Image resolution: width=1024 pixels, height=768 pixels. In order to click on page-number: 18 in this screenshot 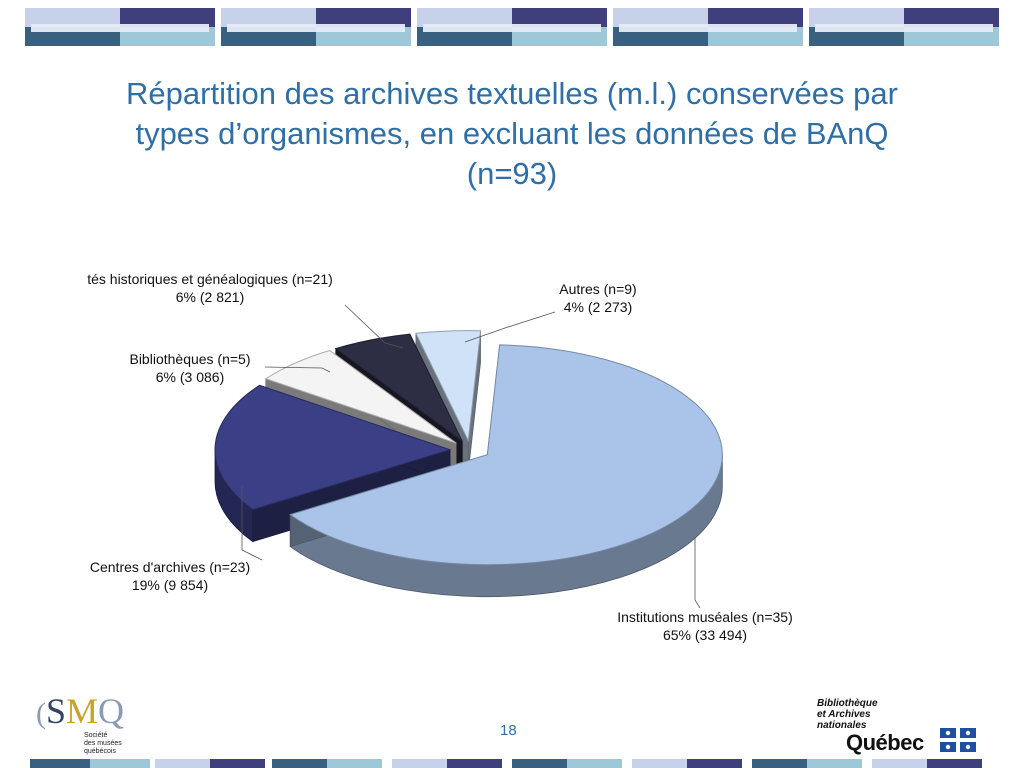, I will do `click(508, 730)`.